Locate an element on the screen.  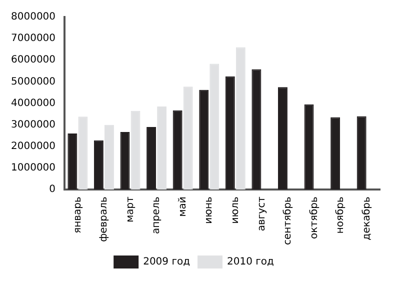
x-tick-label: апрель is located at coordinates (156, 215).